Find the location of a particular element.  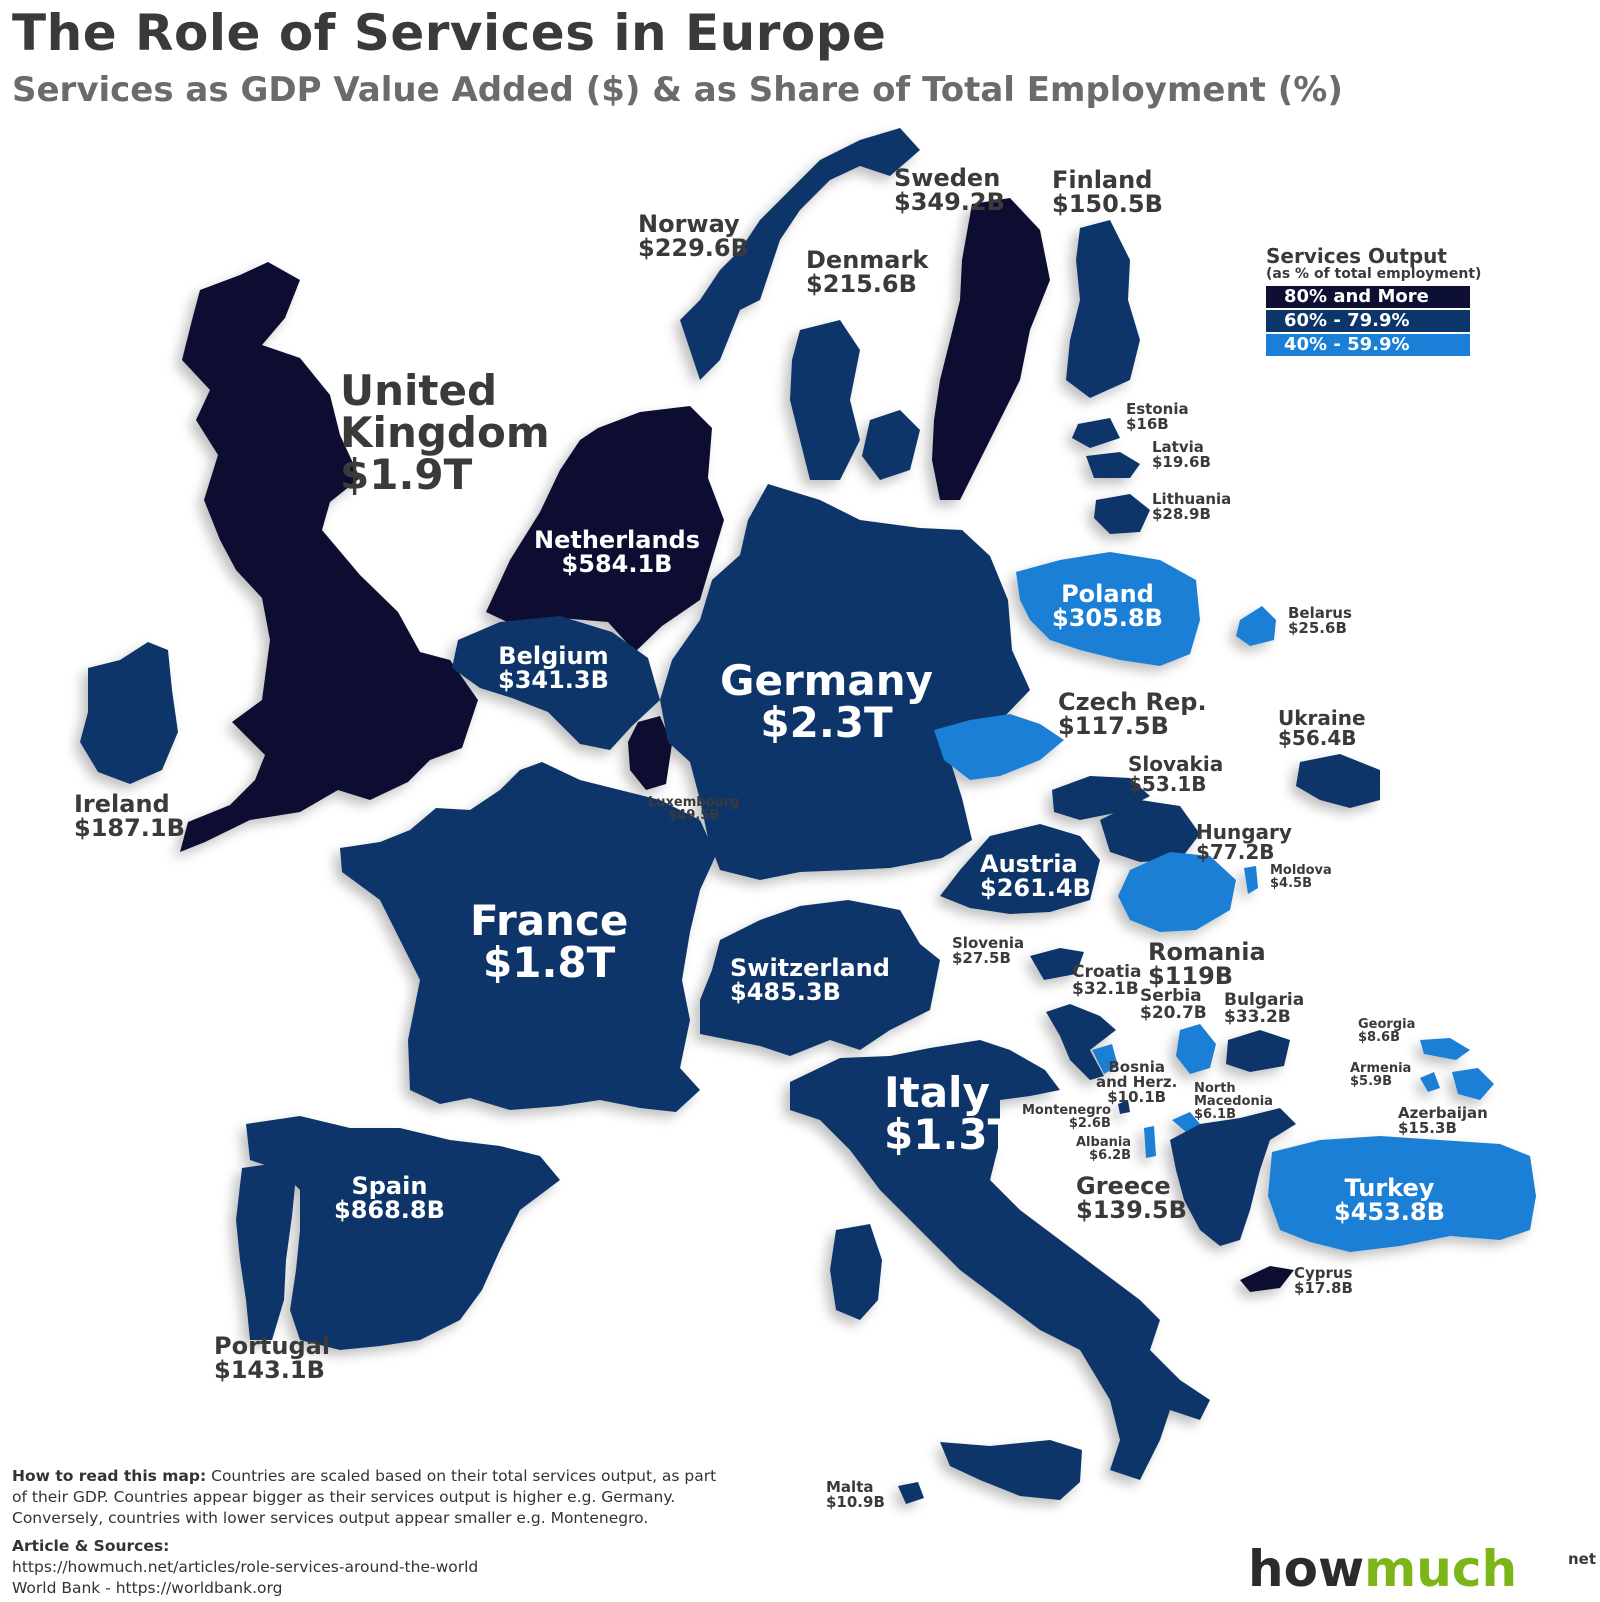

norway-shape is located at coordinates (800, 254).